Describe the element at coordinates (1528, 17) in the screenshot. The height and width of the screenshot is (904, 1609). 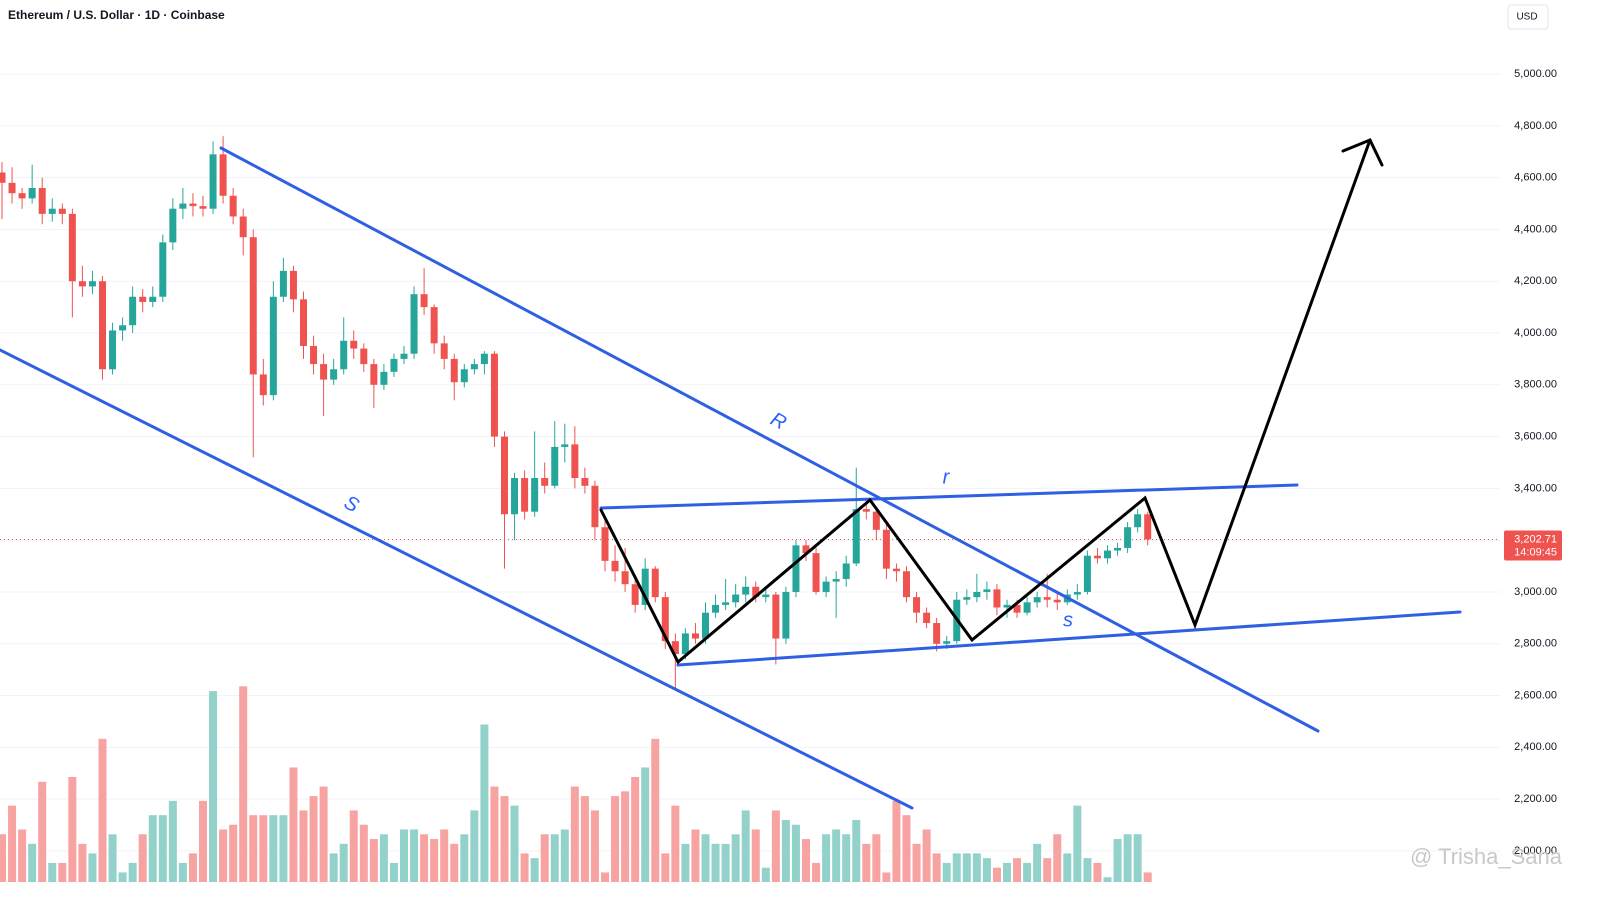
I see `currency-button` at that location.